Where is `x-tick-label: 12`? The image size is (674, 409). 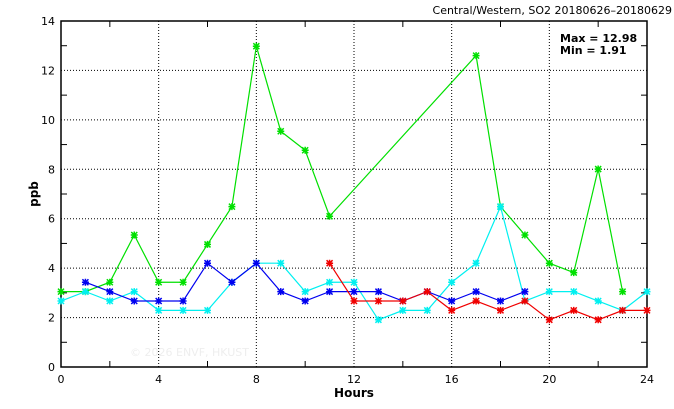 x-tick-label: 12 is located at coordinates (354, 379).